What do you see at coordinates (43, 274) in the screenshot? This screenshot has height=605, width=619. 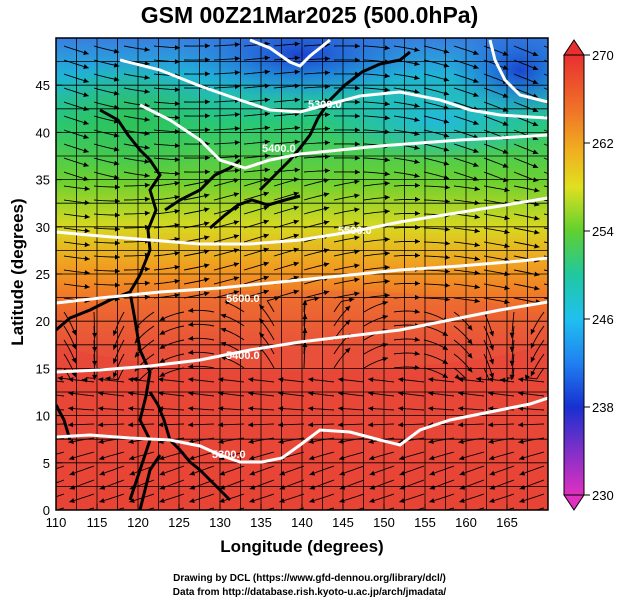 I see `y-tick-label: 25` at bounding box center [43, 274].